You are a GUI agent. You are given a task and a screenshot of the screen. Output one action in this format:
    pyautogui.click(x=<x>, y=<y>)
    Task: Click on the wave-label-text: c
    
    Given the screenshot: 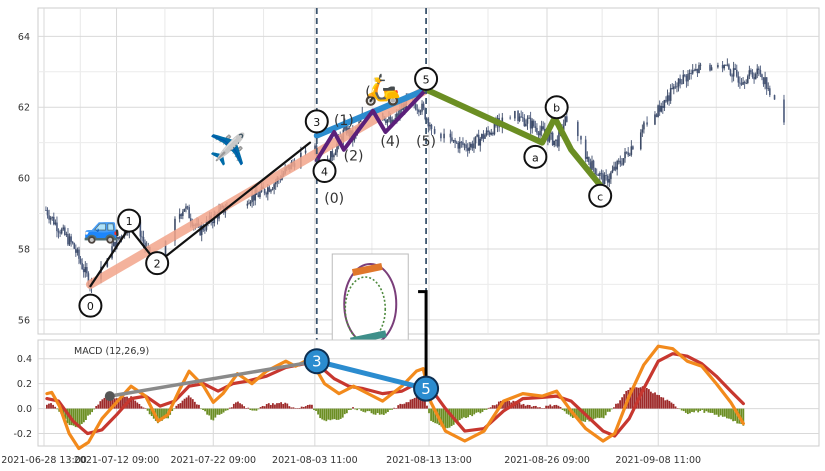 What is the action you would take?
    pyautogui.click(x=600, y=196)
    